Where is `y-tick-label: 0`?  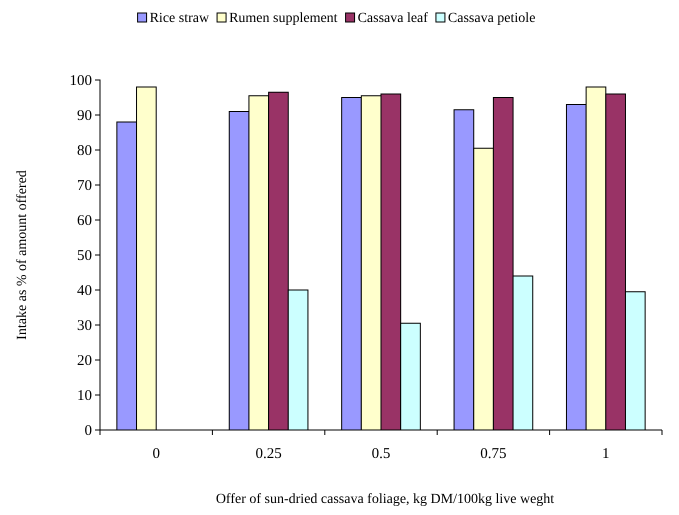
y-tick-label: 0 is located at coordinates (88, 430).